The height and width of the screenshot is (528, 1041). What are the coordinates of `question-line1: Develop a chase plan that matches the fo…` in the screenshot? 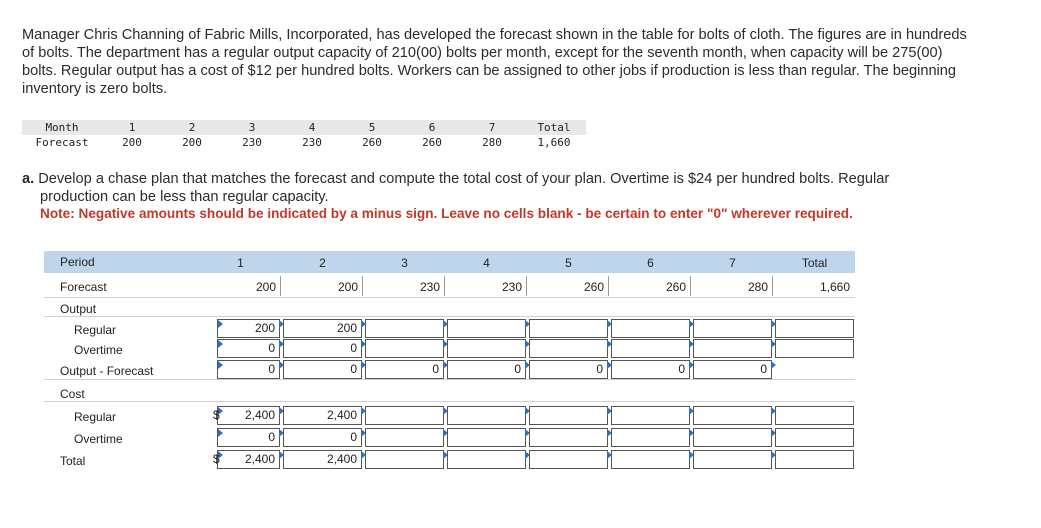 It's located at (464, 179).